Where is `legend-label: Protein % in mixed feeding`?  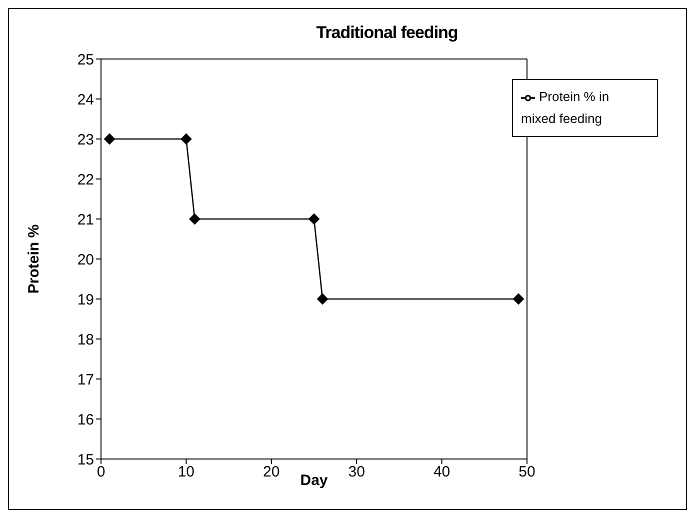 legend-label: Protein % in mixed feeding is located at coordinates (565, 107).